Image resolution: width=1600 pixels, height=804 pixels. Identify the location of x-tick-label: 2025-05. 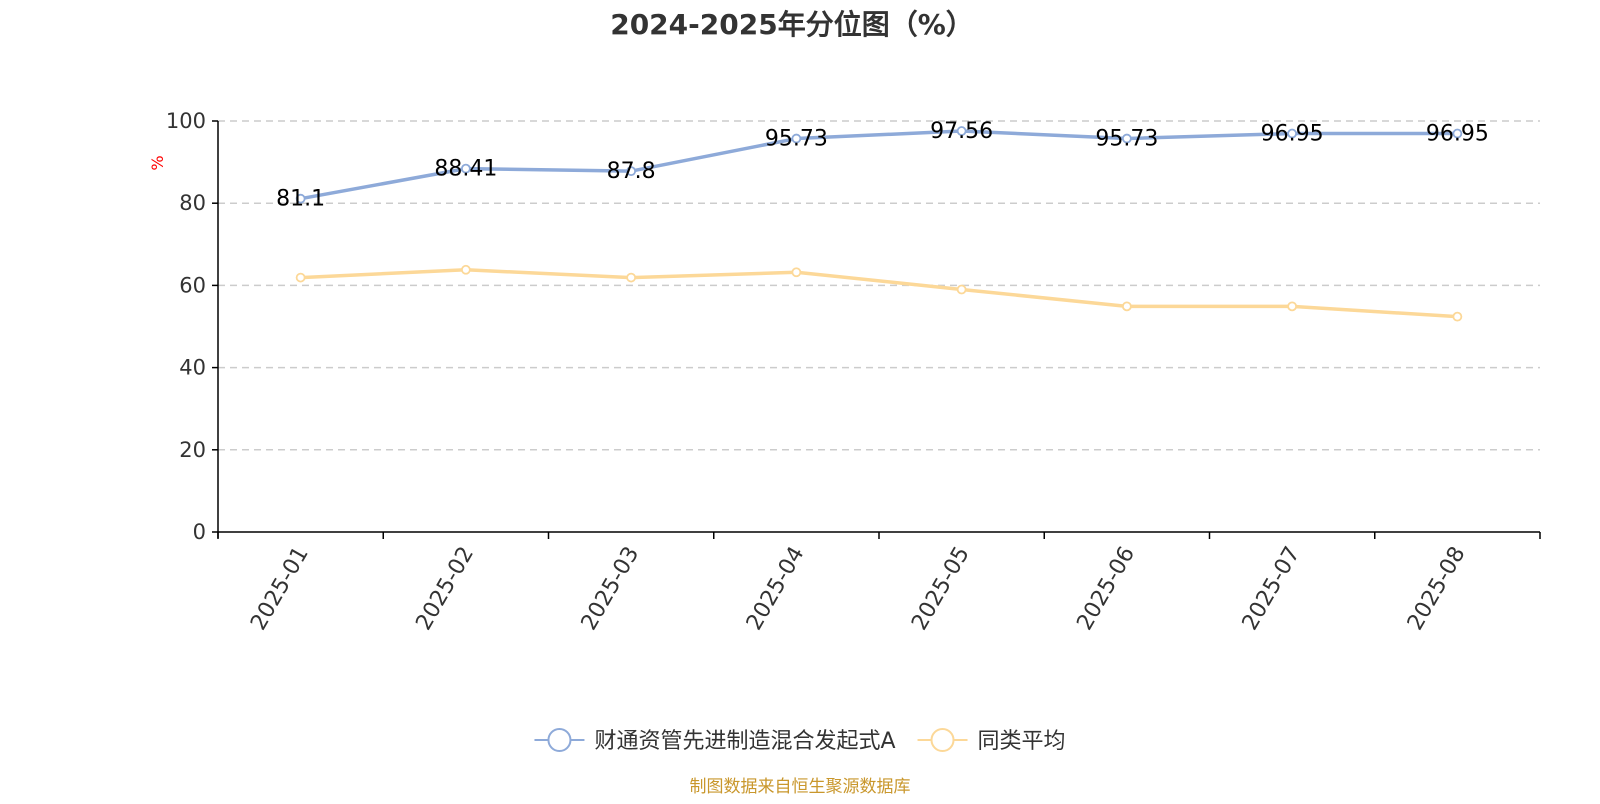
(941, 589).